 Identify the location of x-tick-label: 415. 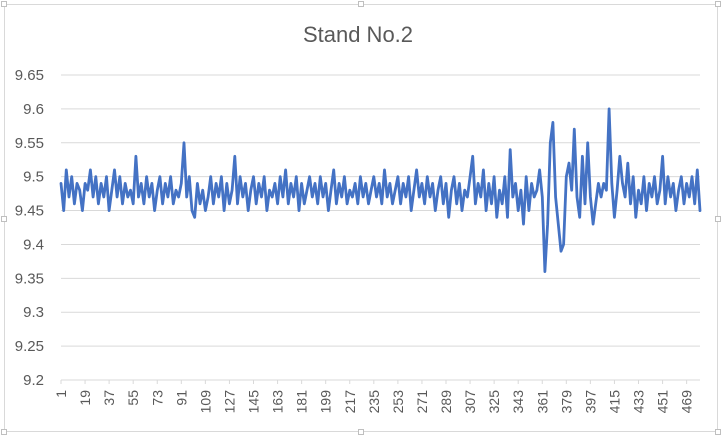
(614, 402).